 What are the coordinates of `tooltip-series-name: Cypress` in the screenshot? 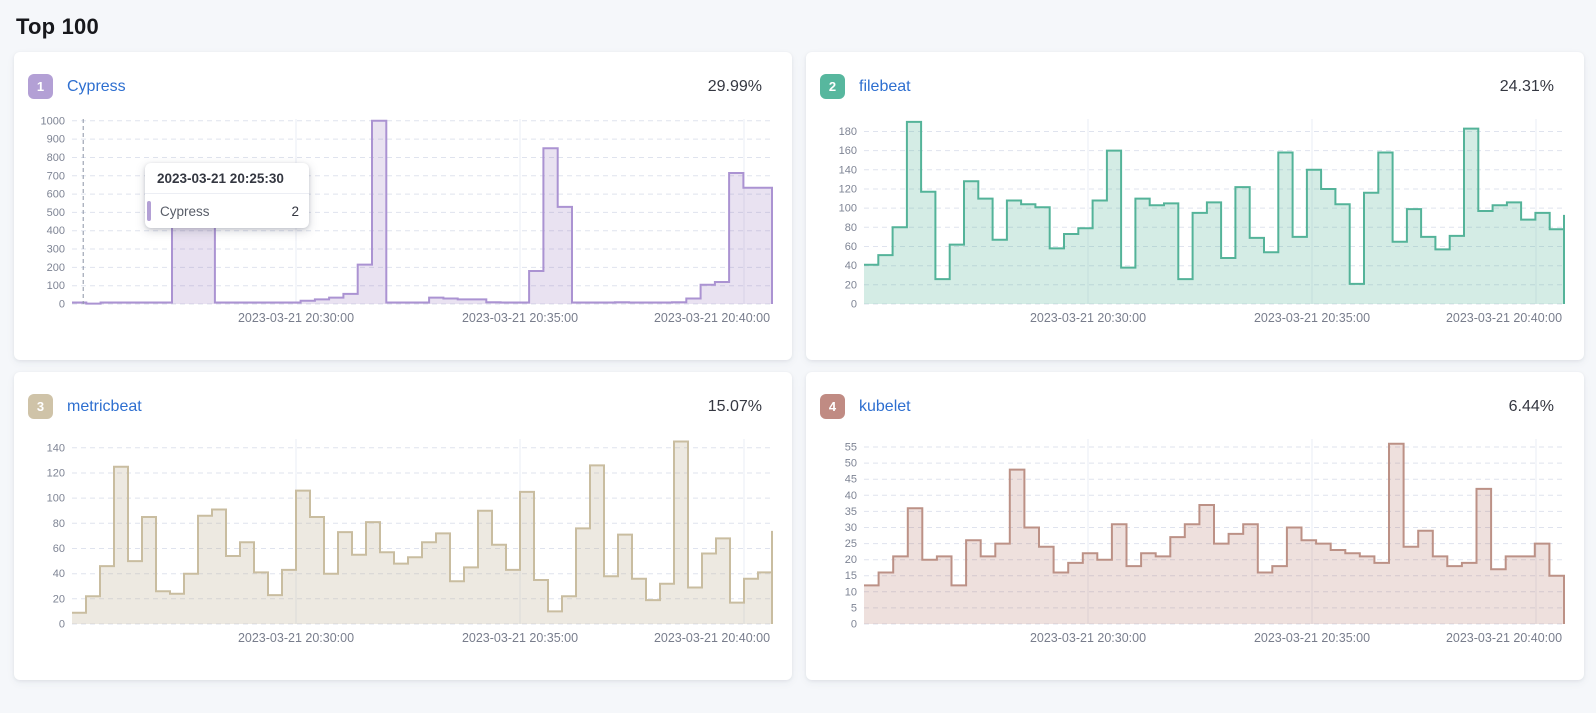 It's located at (185, 211).